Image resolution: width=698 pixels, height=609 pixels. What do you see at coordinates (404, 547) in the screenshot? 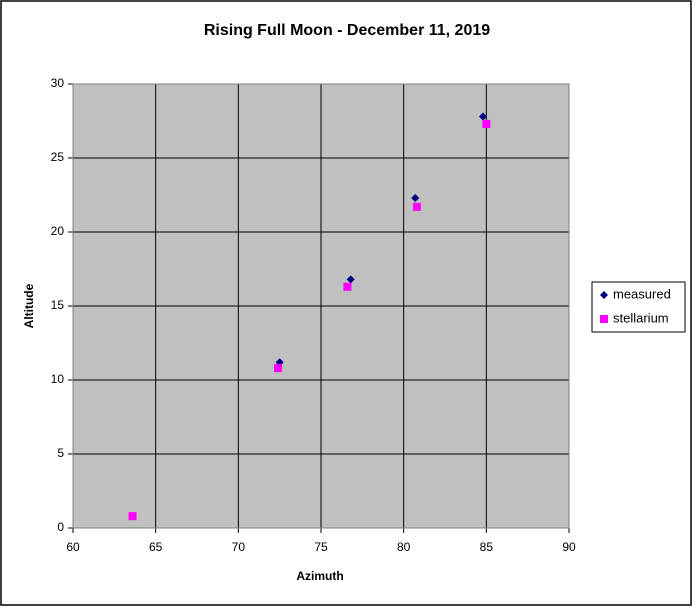
I see `x-tick-label: 80` at bounding box center [404, 547].